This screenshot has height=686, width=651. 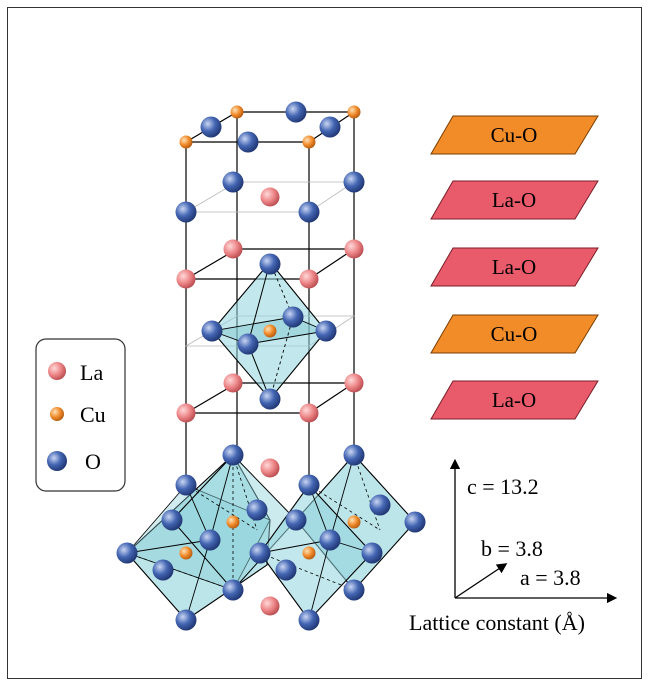 What do you see at coordinates (503, 486) in the screenshot?
I see `c-constant-label: c = 13.2` at bounding box center [503, 486].